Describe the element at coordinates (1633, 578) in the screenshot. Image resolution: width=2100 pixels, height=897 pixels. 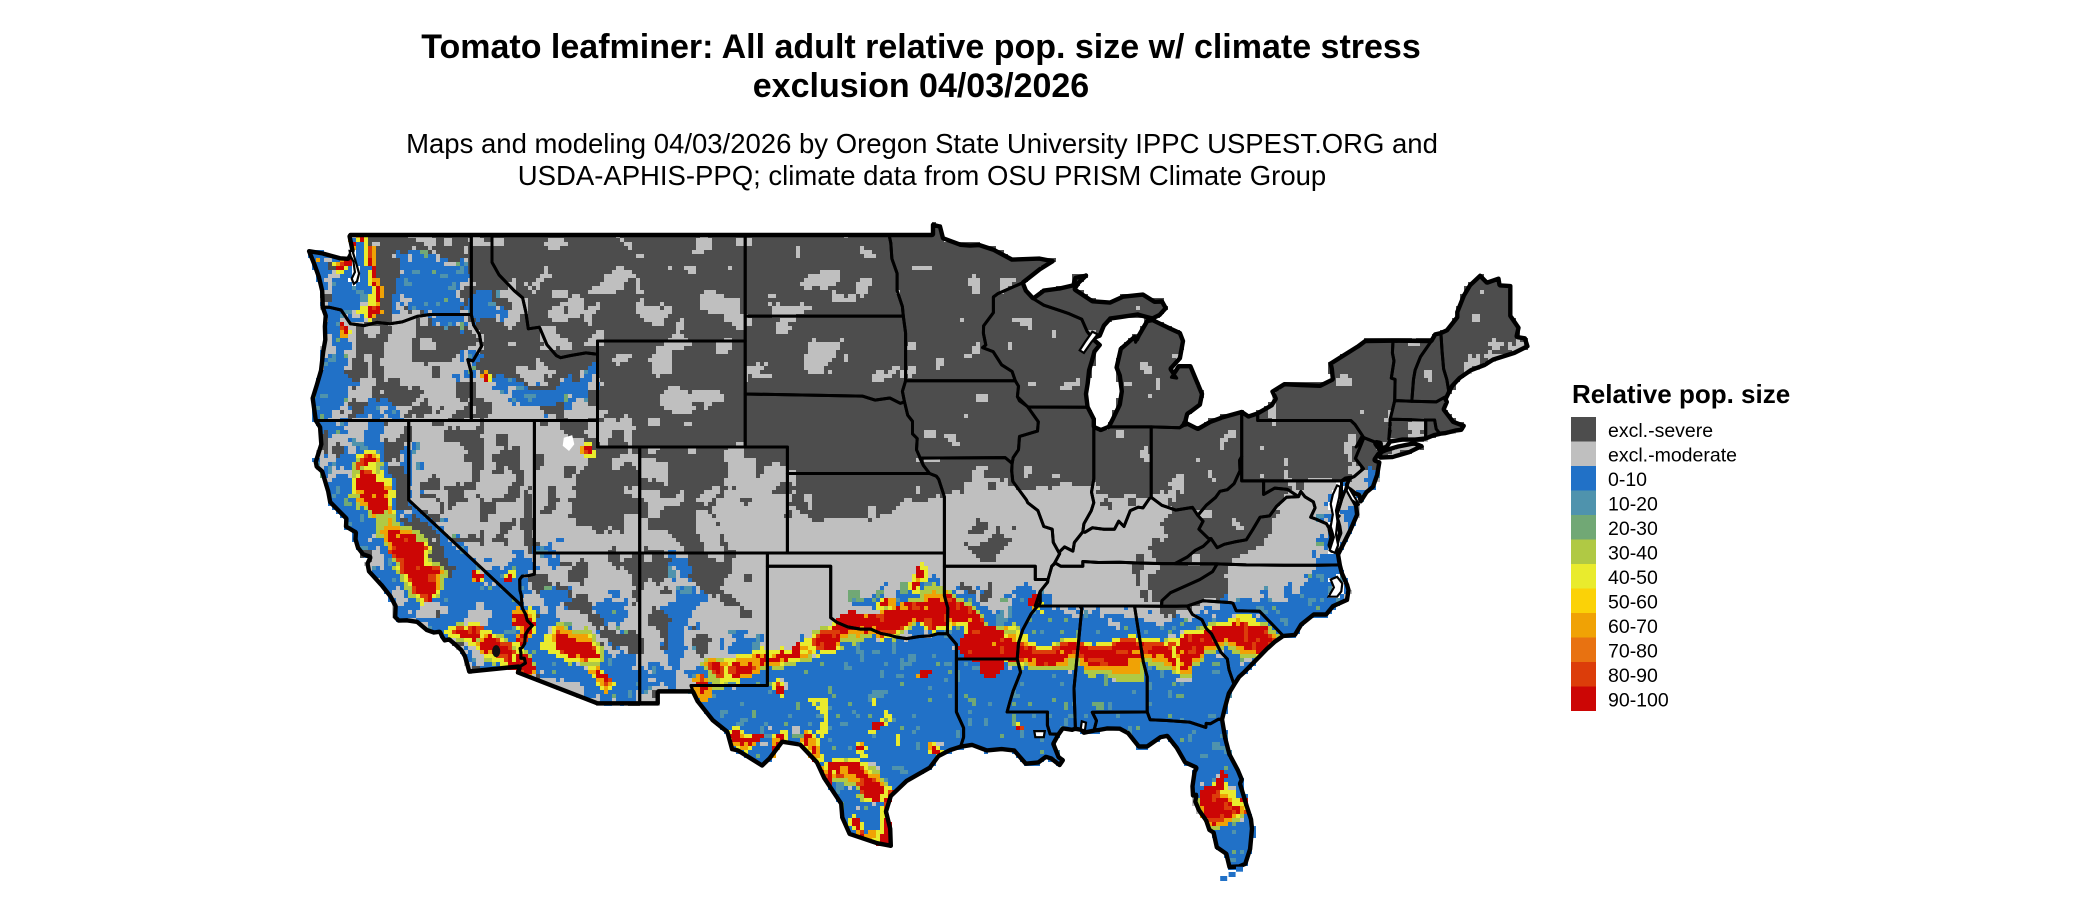
I see `svg-text: 40-50` at that location.